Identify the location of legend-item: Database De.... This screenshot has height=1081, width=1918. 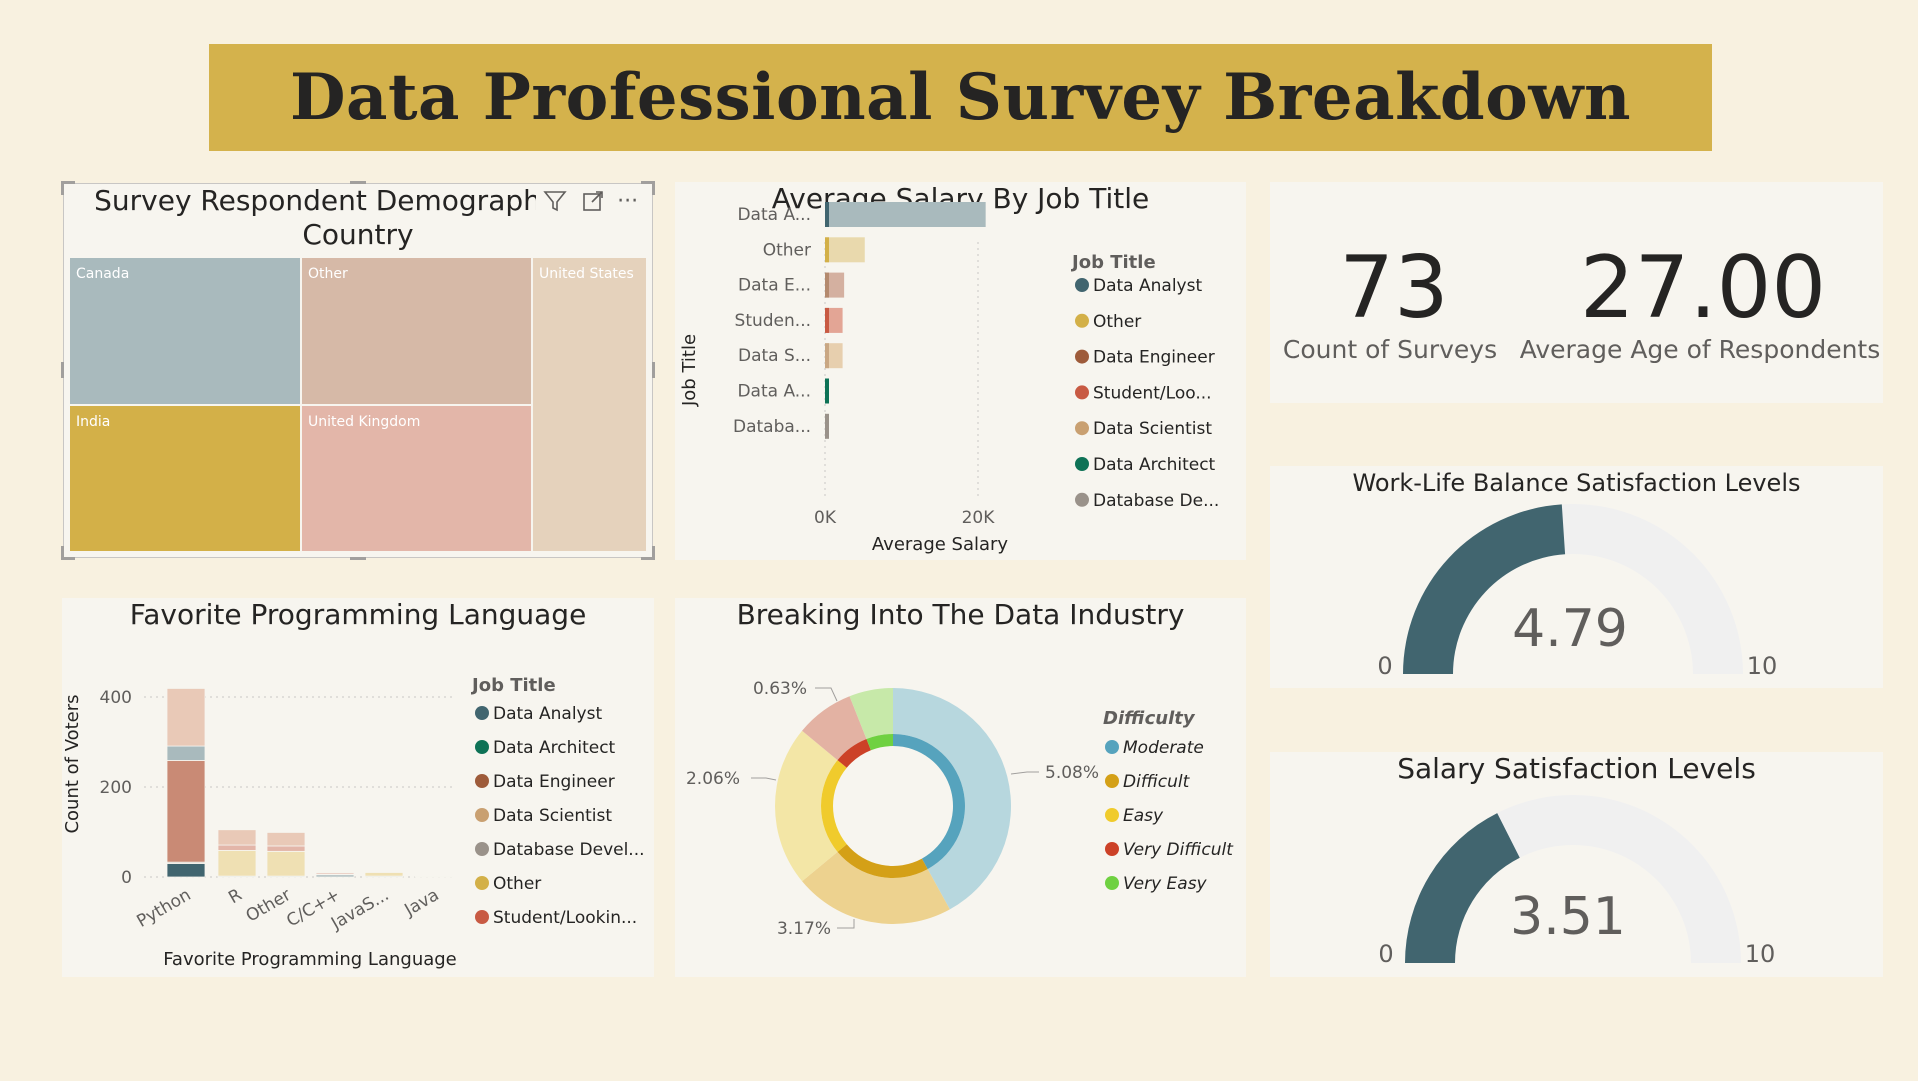
(1156, 501).